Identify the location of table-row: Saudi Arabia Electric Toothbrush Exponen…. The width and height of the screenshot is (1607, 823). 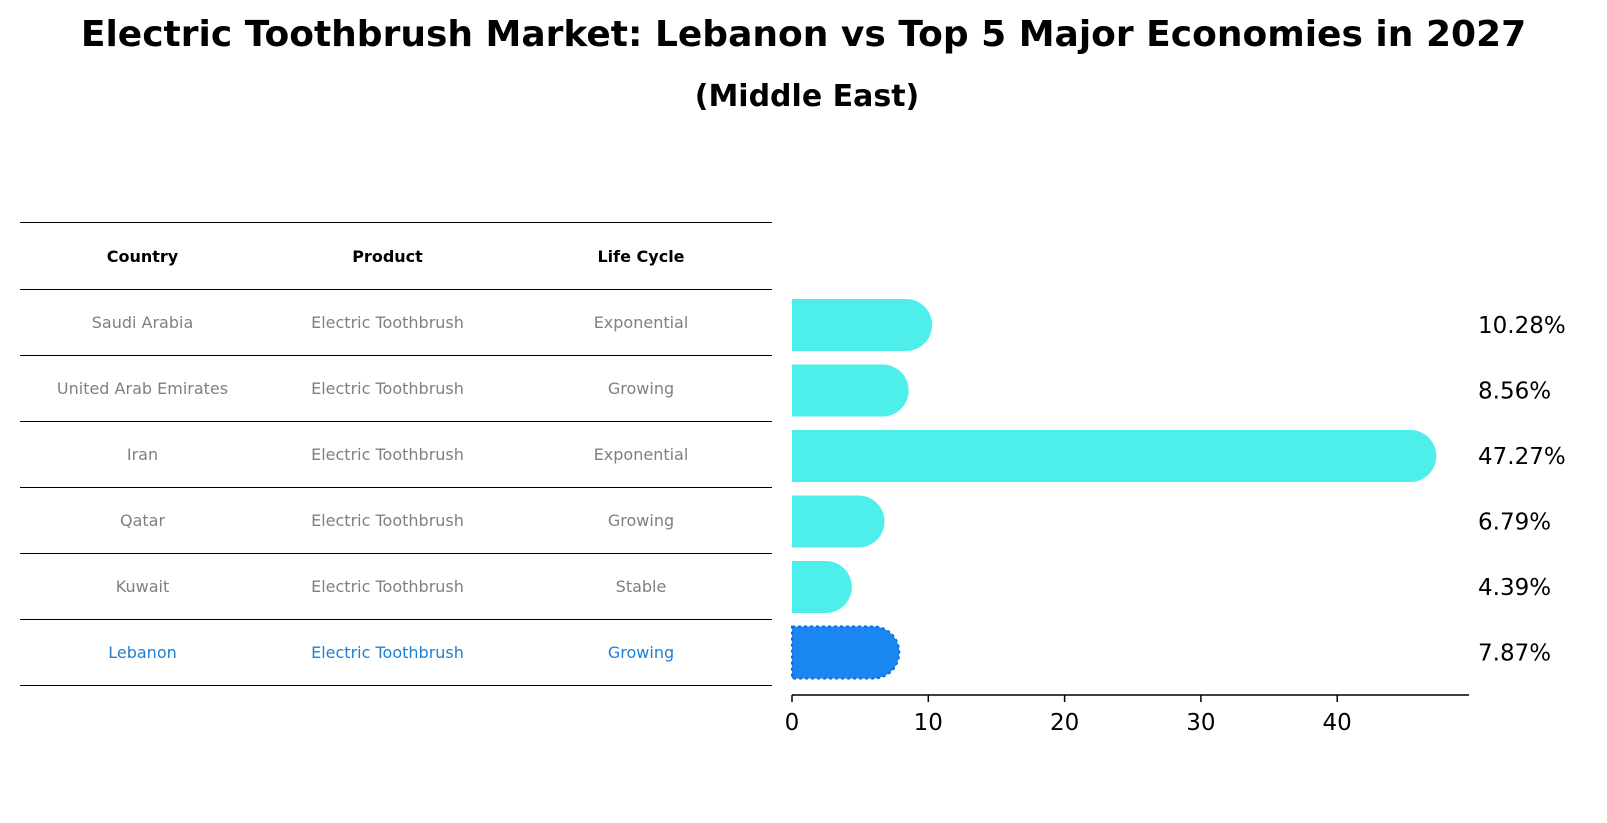
(396, 322).